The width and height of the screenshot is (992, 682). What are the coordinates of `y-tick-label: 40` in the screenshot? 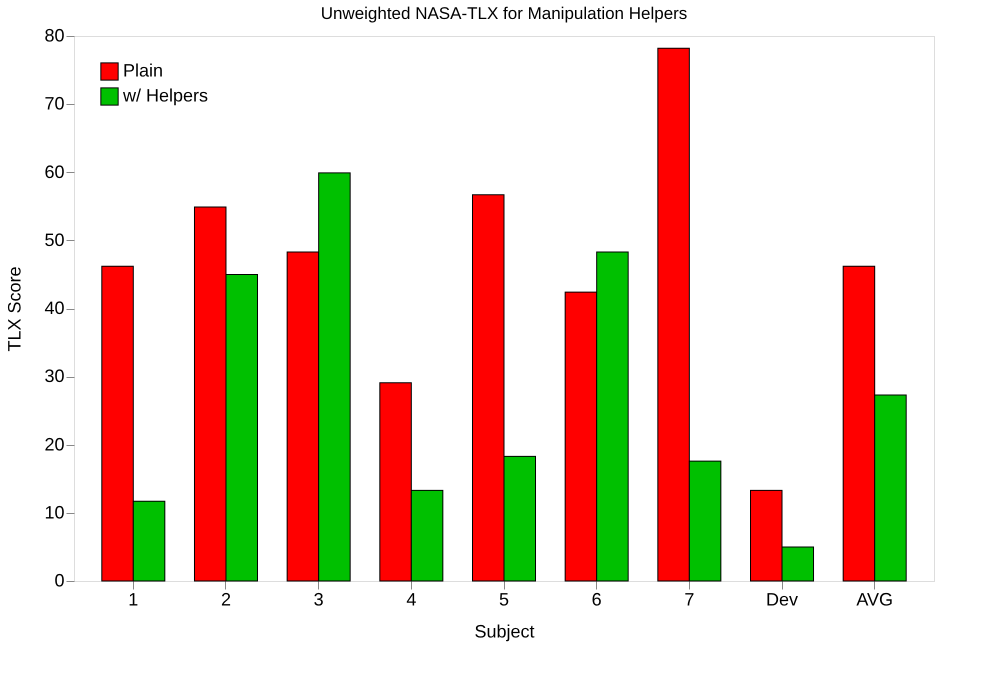 It's located at (54, 308).